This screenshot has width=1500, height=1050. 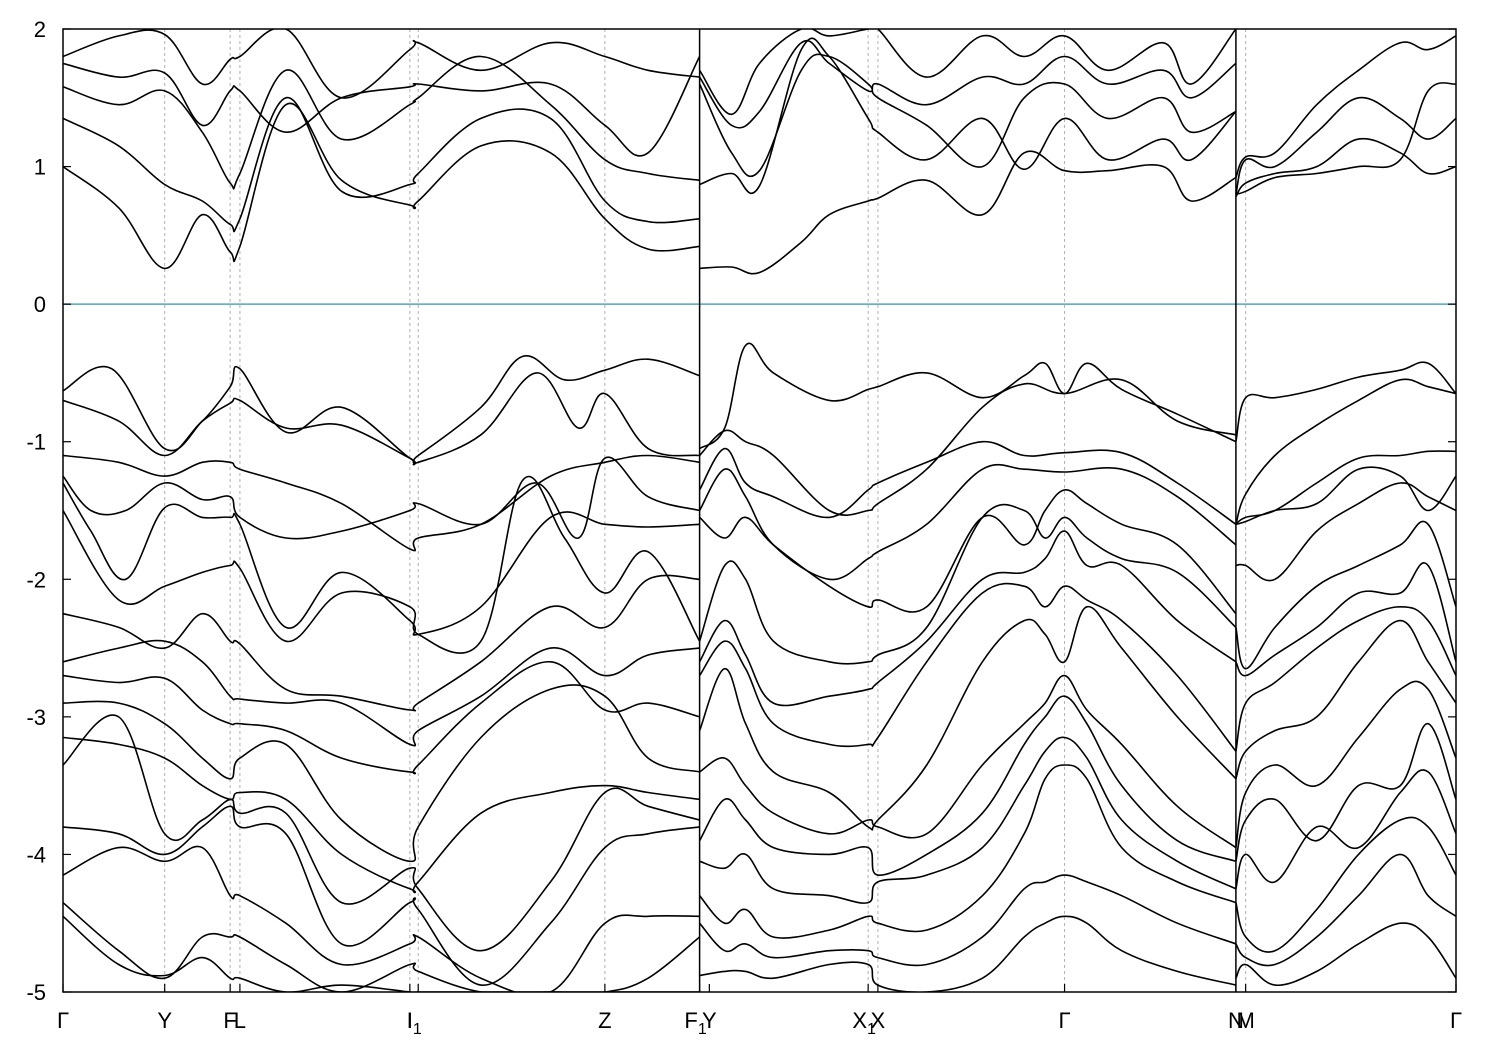 What do you see at coordinates (871, 1029) in the screenshot?
I see `kpoint-label-sub-9: 1` at bounding box center [871, 1029].